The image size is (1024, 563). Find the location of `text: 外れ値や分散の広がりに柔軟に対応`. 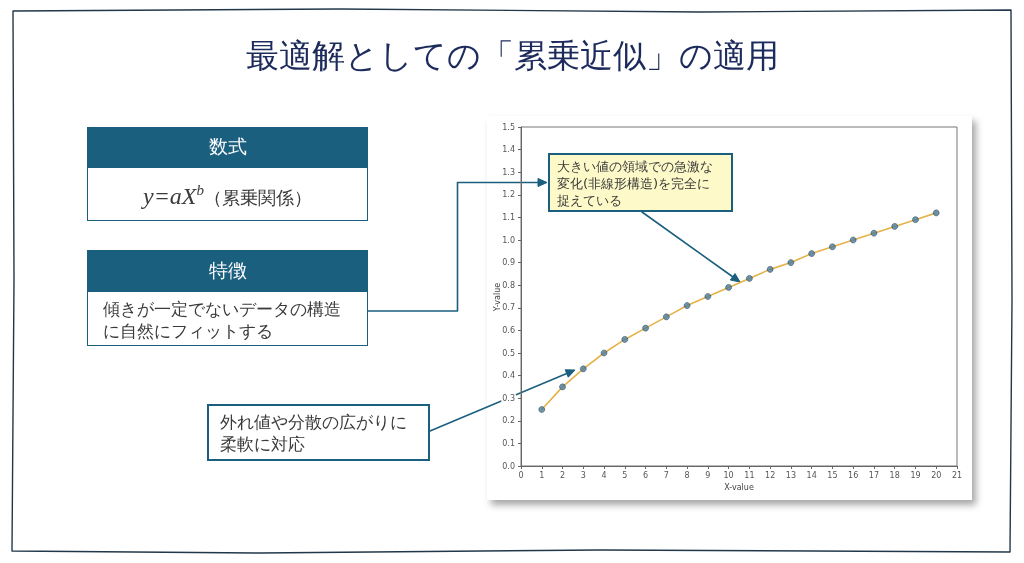

text: 外れ値や分散の広がりに柔軟に対応 is located at coordinates (313, 433).